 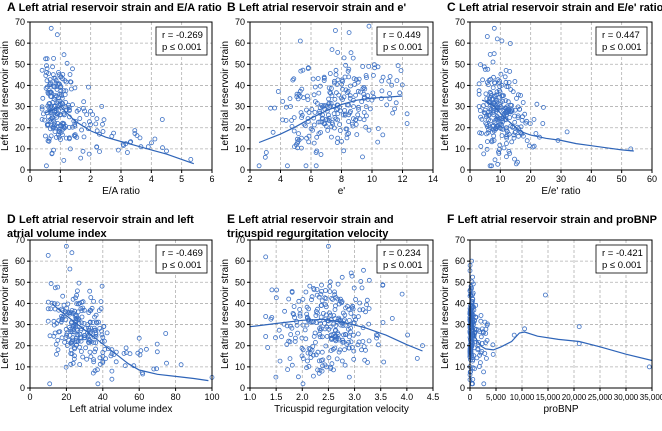 What do you see at coordinates (29, 179) in the screenshot?
I see `x-tick-label: 0` at bounding box center [29, 179].